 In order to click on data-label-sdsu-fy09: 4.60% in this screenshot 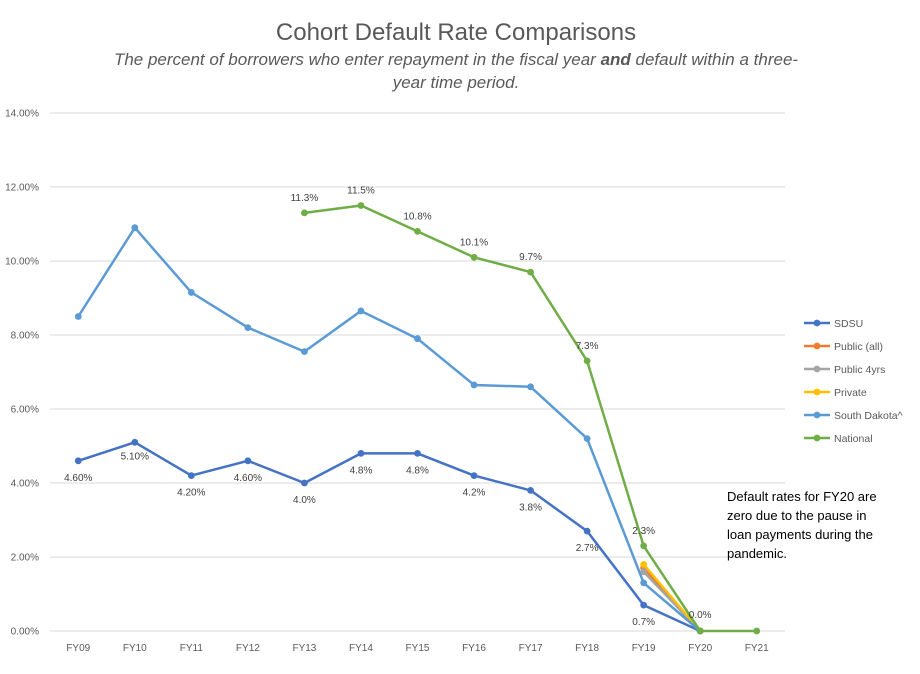, I will do `click(78, 478)`.